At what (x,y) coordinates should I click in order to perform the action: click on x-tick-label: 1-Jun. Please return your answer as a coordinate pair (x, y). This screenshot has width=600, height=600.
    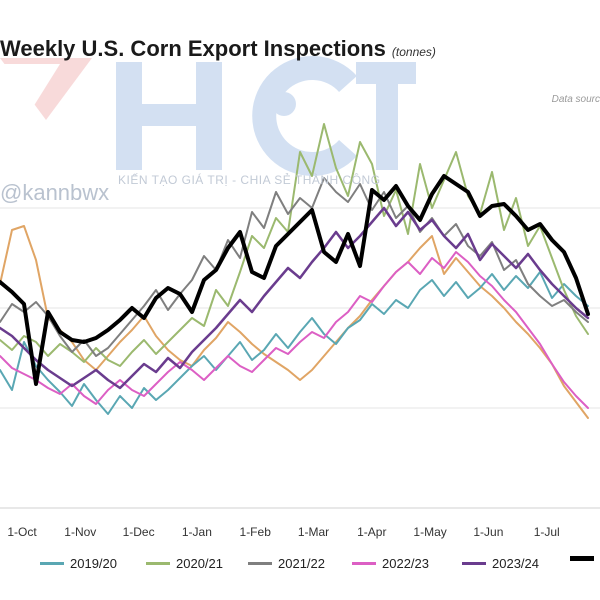
    Looking at the image, I should click on (488, 532).